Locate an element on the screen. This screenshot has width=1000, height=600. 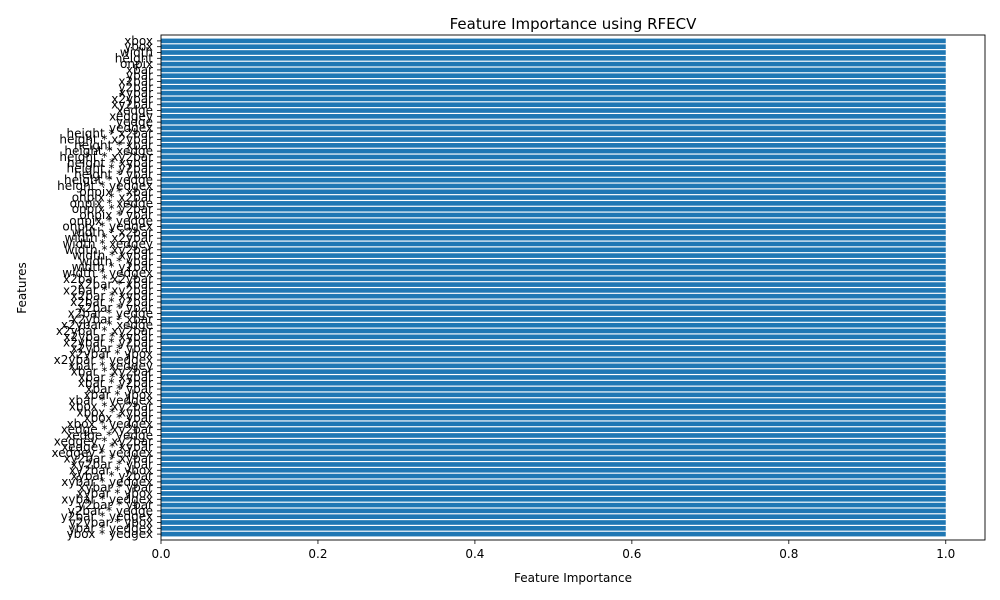
y-tick-label: yedge is located at coordinates (134, 122).